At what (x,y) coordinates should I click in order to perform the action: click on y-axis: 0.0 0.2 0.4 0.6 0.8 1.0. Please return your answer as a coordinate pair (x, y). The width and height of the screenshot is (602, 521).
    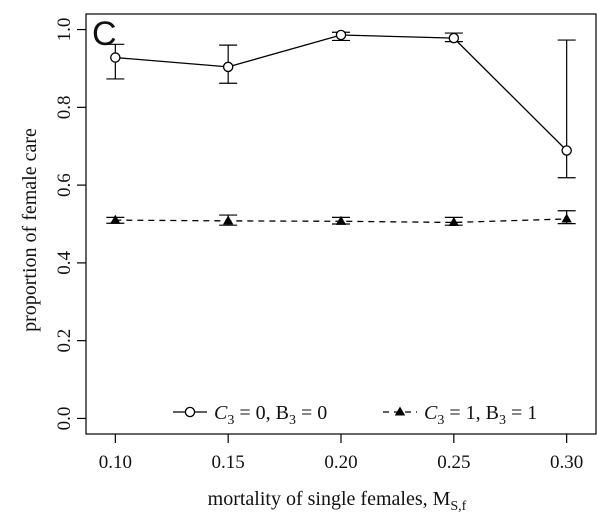
    Looking at the image, I should click on (70, 224).